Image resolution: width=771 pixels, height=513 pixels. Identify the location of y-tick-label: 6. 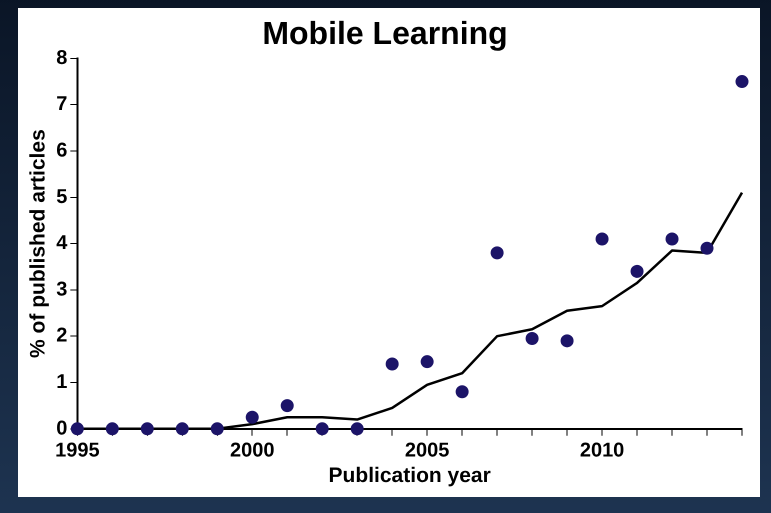
(62, 151).